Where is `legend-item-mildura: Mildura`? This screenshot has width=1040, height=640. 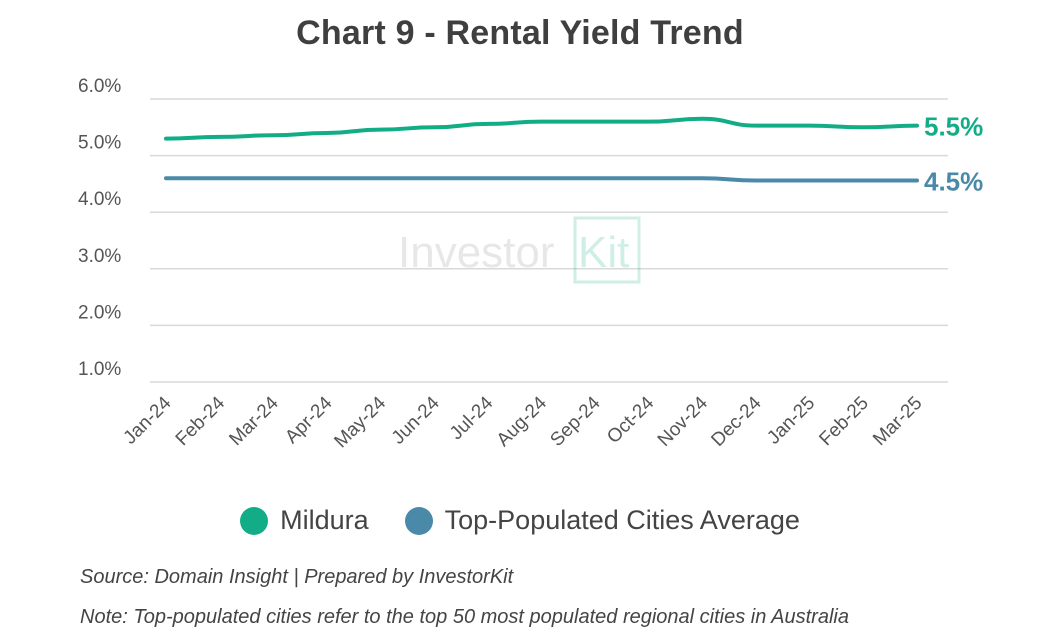 legend-item-mildura: Mildura is located at coordinates (304, 520).